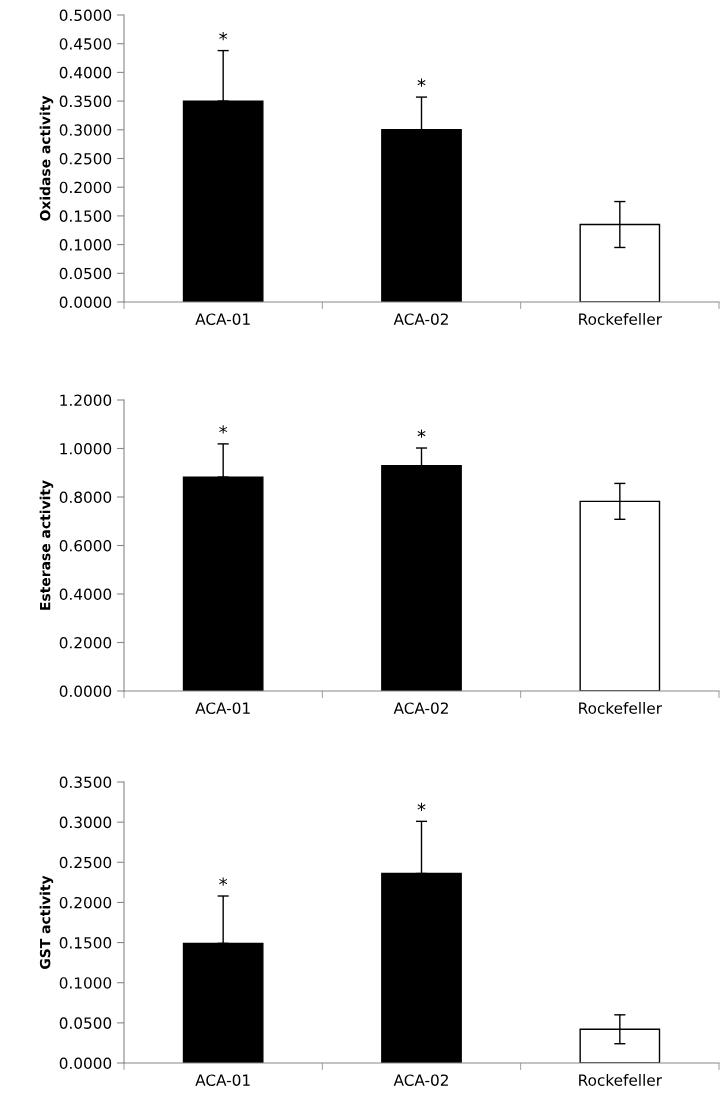  Describe the element at coordinates (85, 44) in the screenshot. I see `y-tick-label: 0.4500` at that location.